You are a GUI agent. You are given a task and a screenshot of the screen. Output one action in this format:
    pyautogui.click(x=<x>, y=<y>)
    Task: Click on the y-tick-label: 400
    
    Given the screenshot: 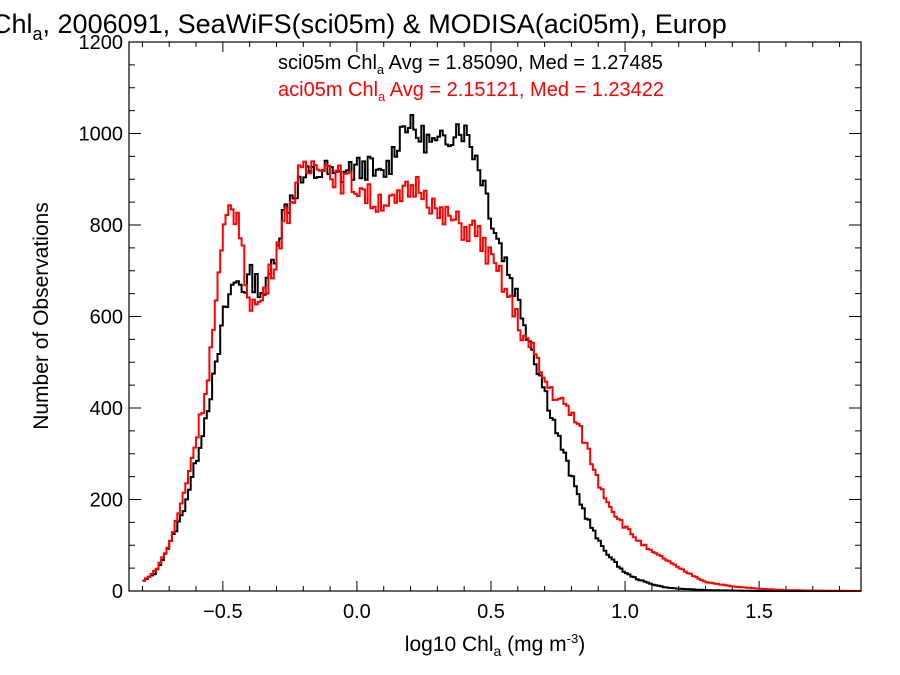 What is the action you would take?
    pyautogui.click(x=106, y=409)
    